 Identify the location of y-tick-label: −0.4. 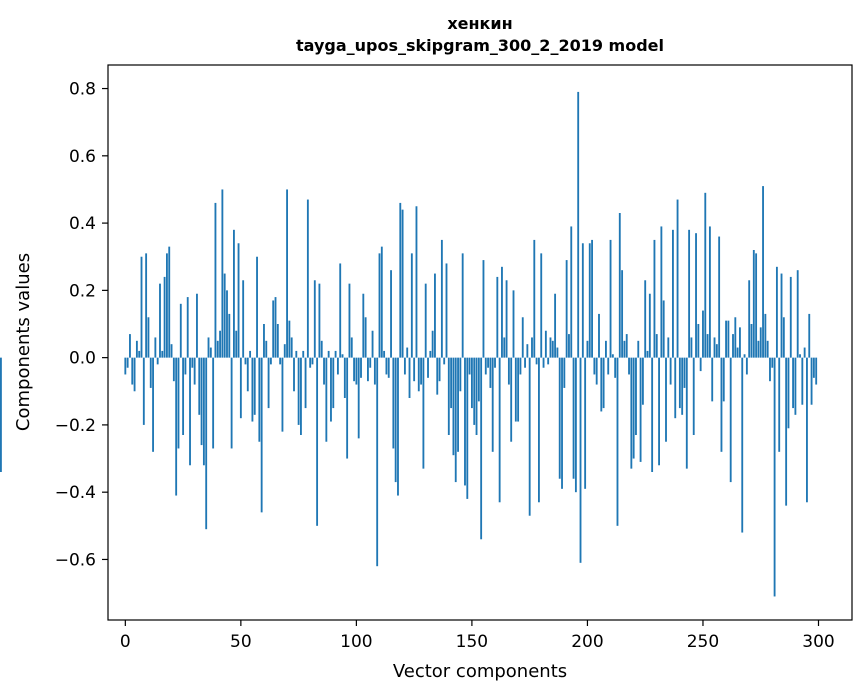
(75, 493).